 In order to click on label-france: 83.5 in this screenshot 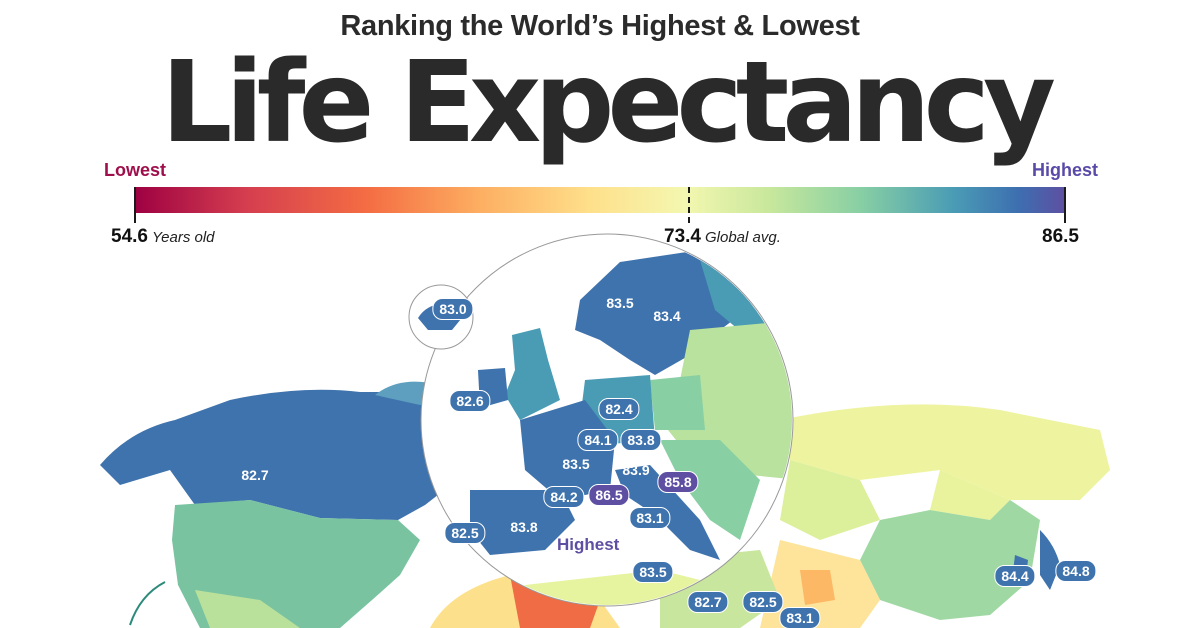, I will do `click(576, 464)`.